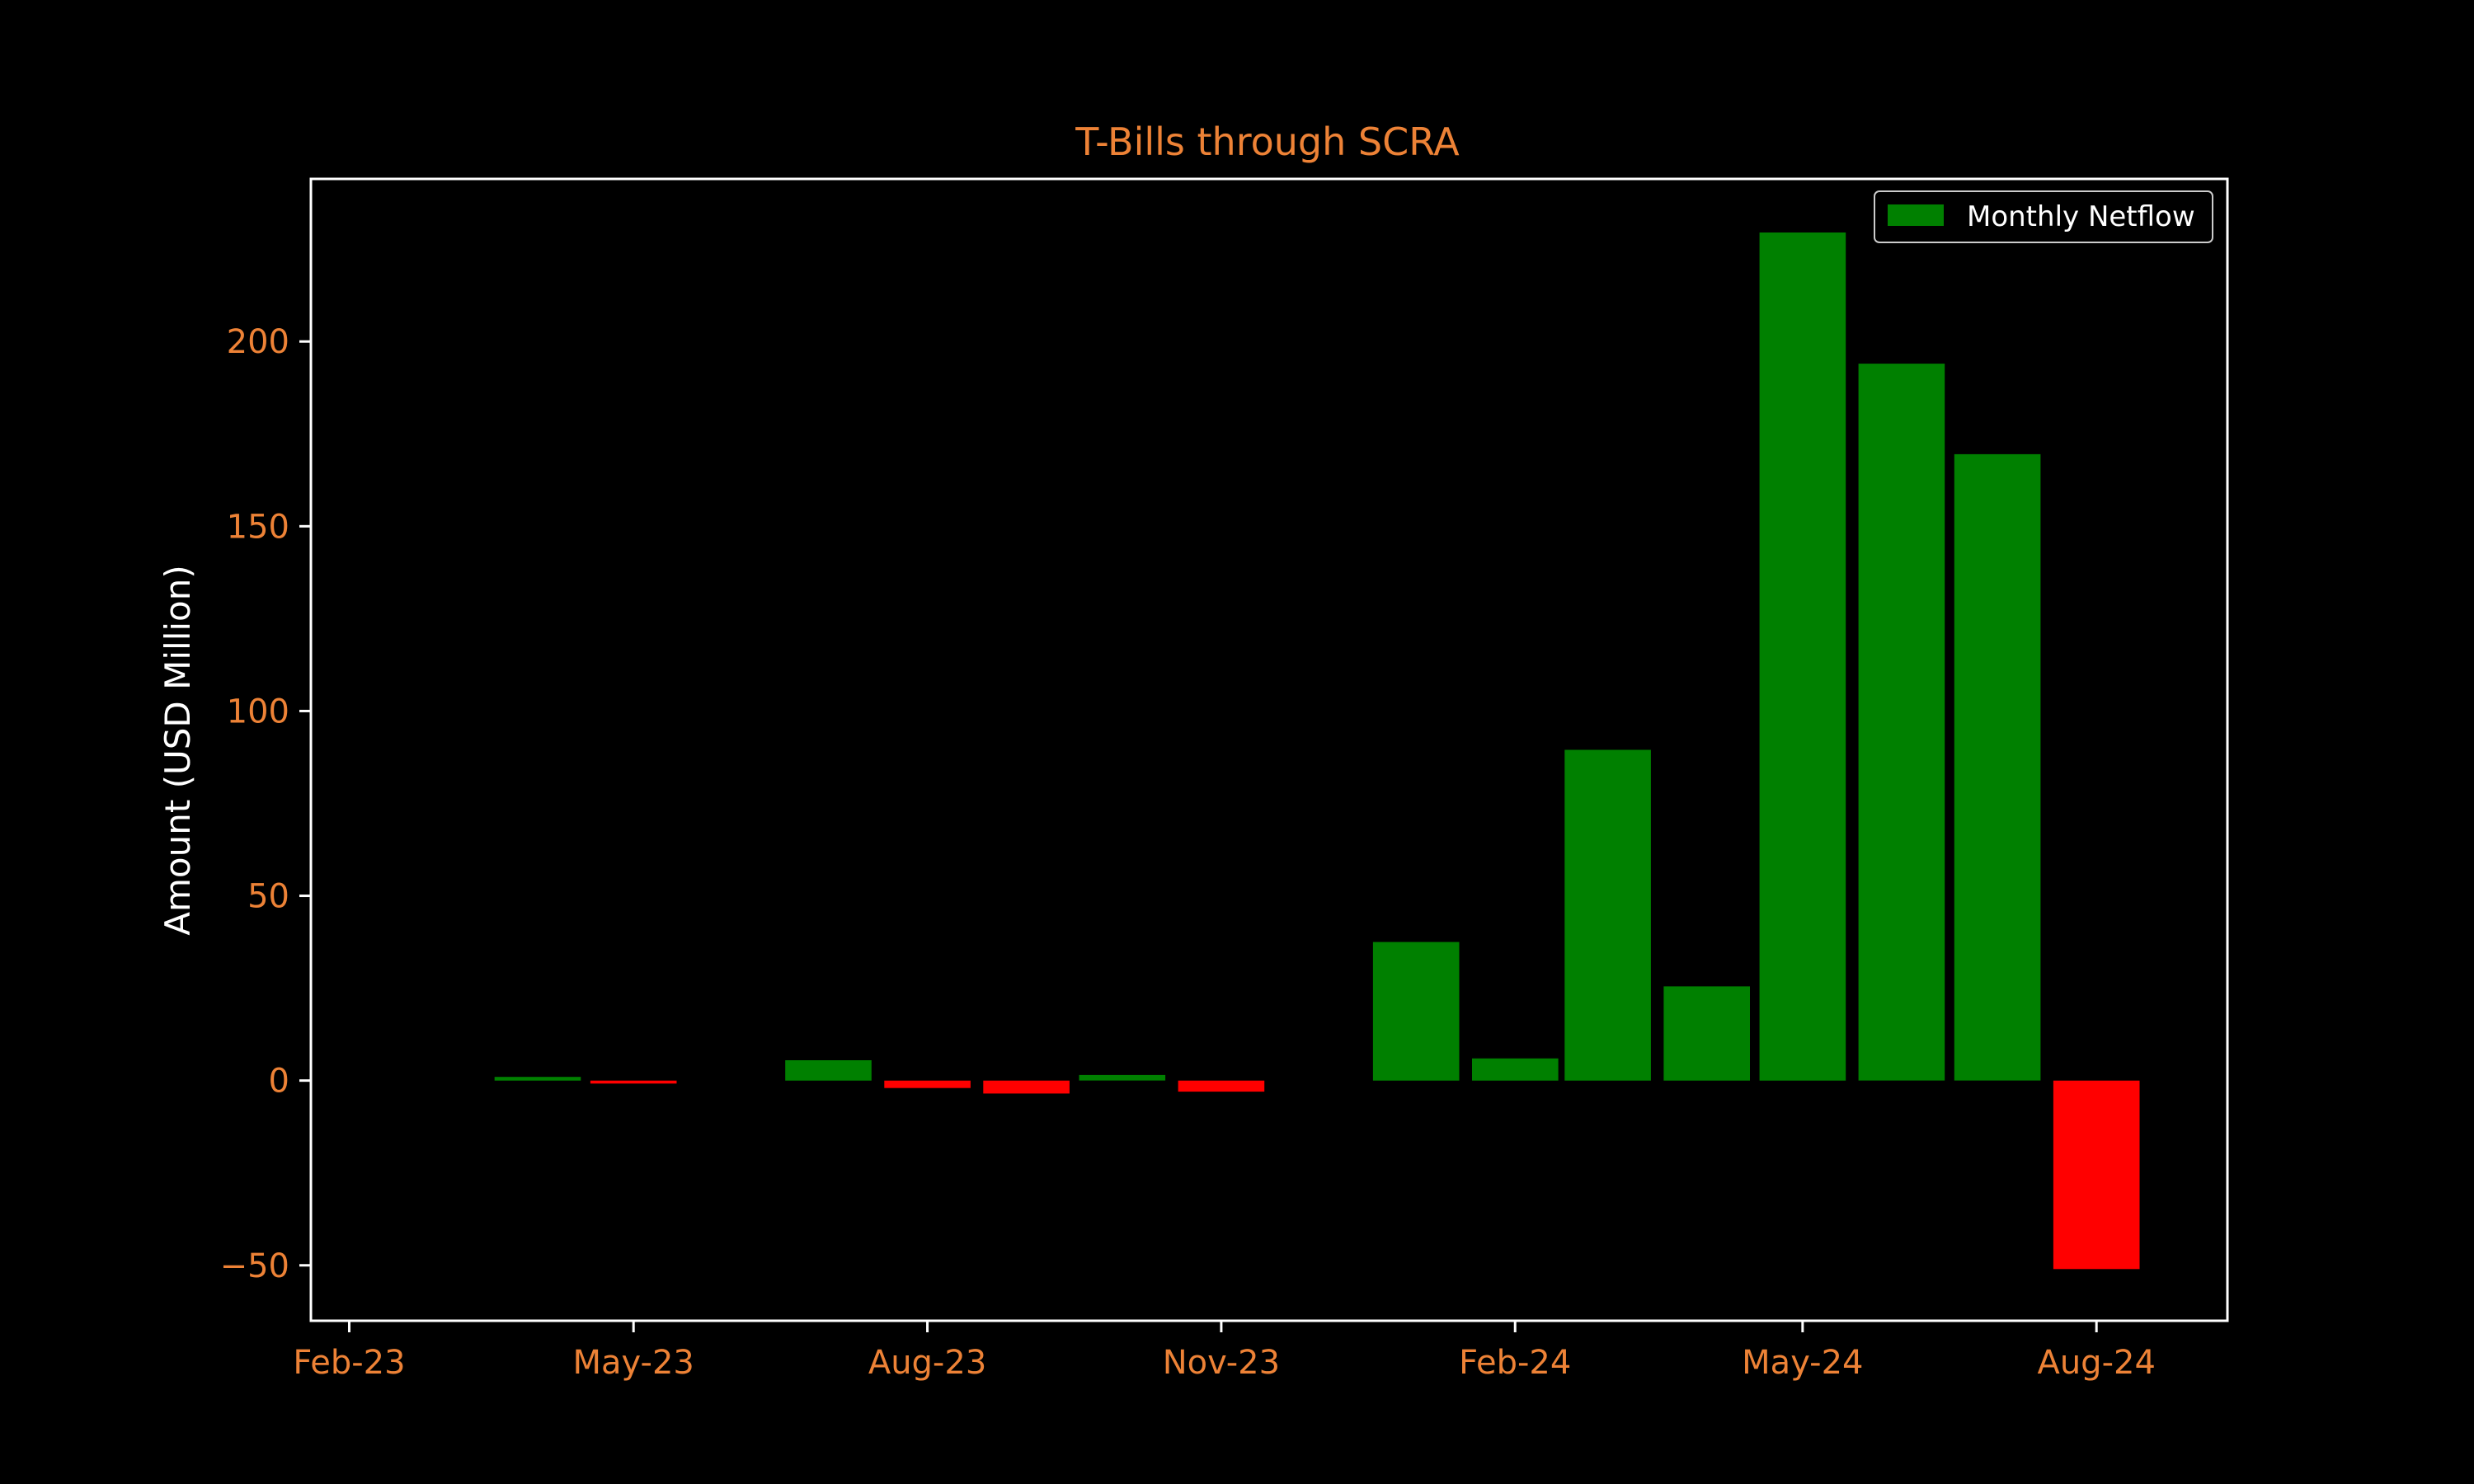 This screenshot has width=2474, height=1484. Describe the element at coordinates (265, 804) in the screenshot. I see `y-axis-ticks: −50 0 50 100 150 200` at that location.